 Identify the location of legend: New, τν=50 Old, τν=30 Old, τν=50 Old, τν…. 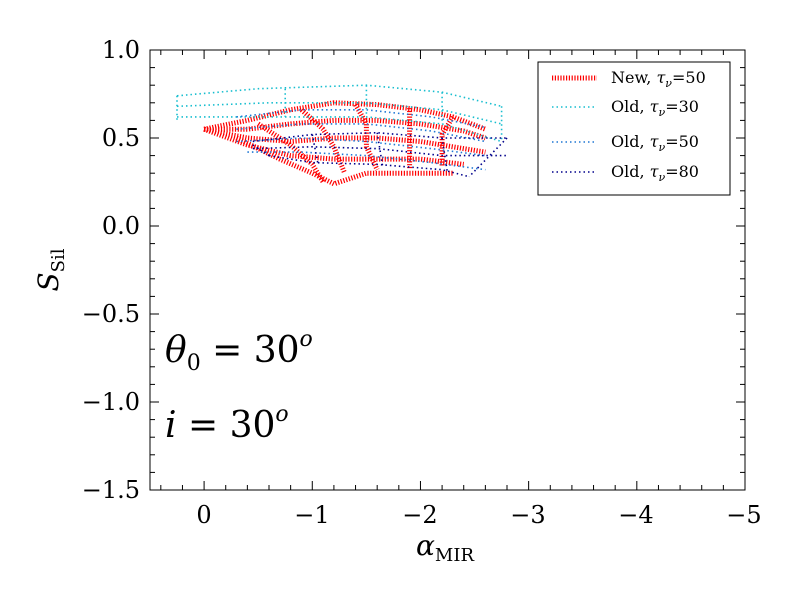
(634, 128).